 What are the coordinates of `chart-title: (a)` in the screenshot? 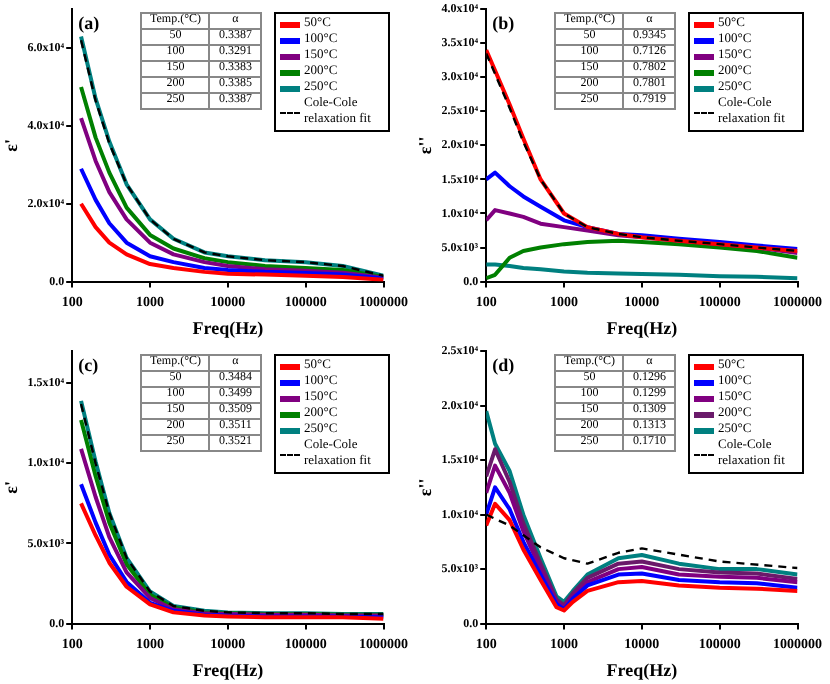 It's located at (89, 22).